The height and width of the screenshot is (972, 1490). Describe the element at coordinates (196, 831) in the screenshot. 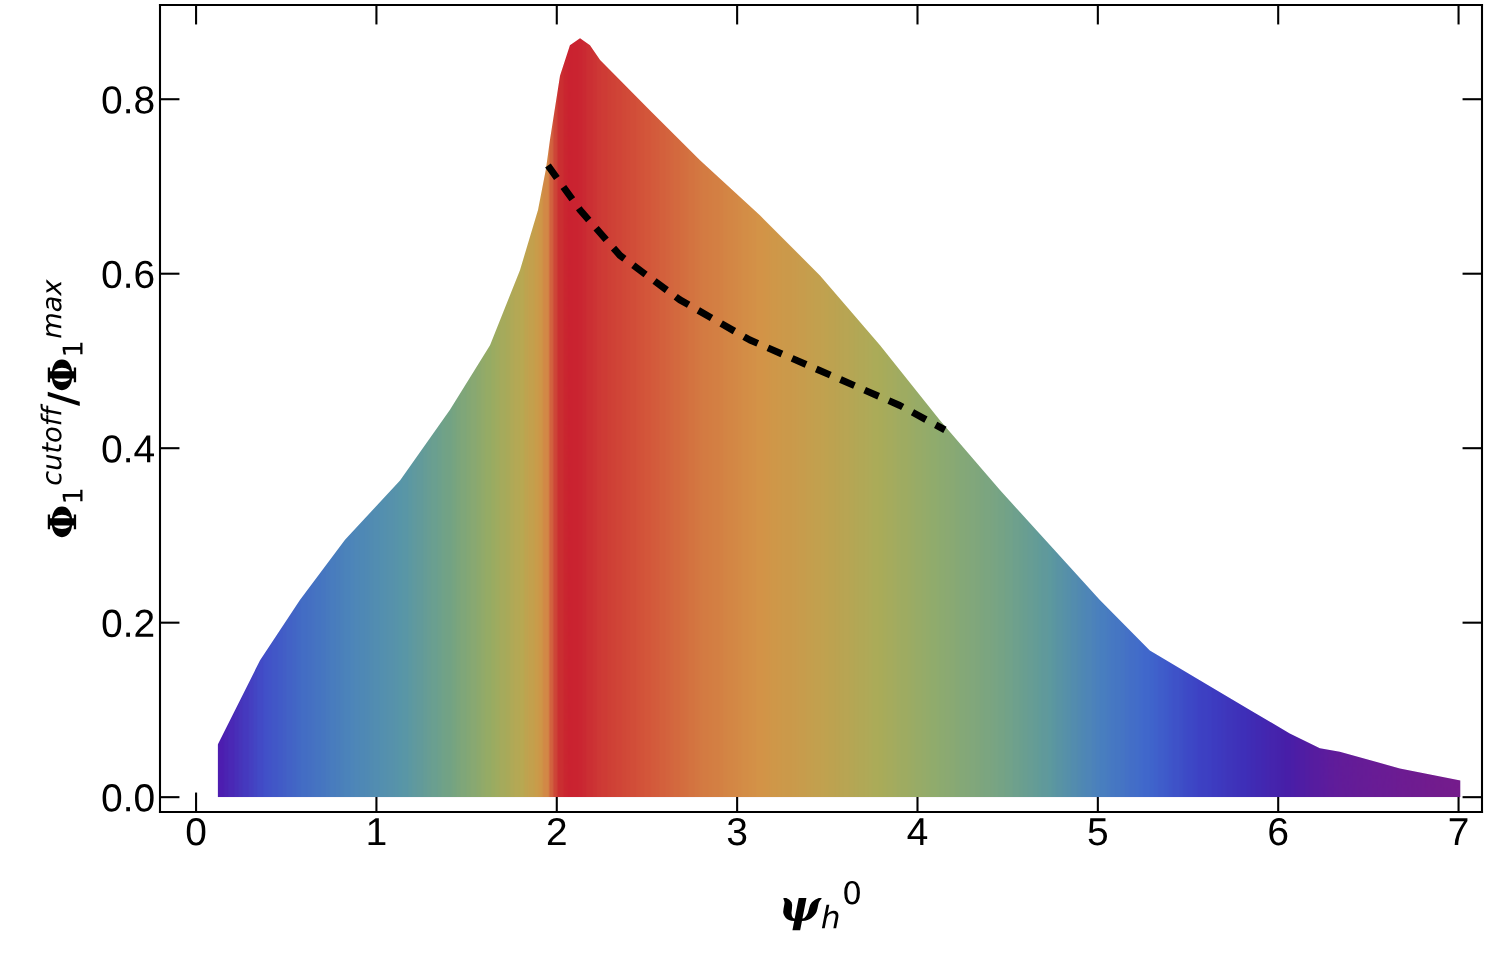

I see `x-tick-label: 0` at that location.